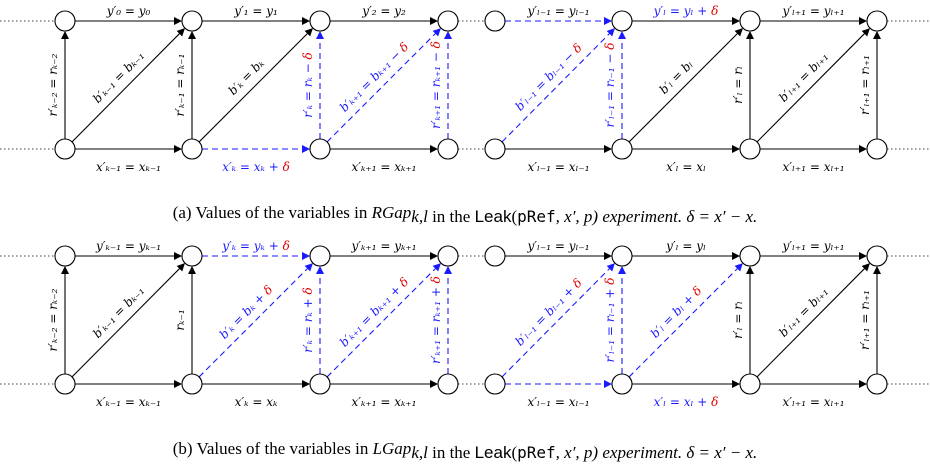  I want to click on panel-a-label-top-r1: y′ₗ = yₗ + δ, so click(686, 11).